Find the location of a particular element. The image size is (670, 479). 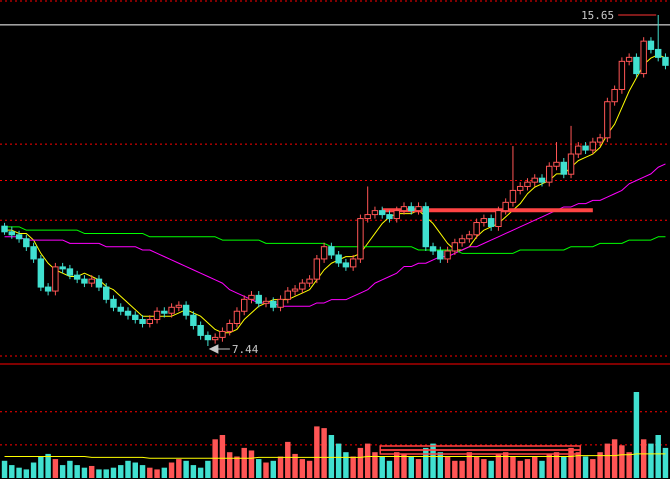

annotation: 15.65 is located at coordinates (597, 15).